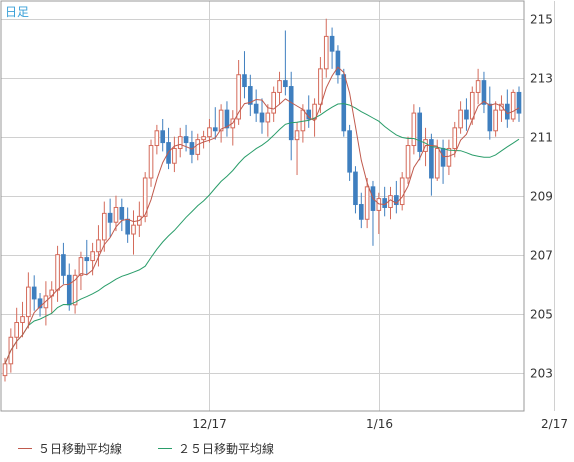  Describe the element at coordinates (226, 449) in the screenshot. I see `legend-ma25-label: ２５日移動平均線` at that location.